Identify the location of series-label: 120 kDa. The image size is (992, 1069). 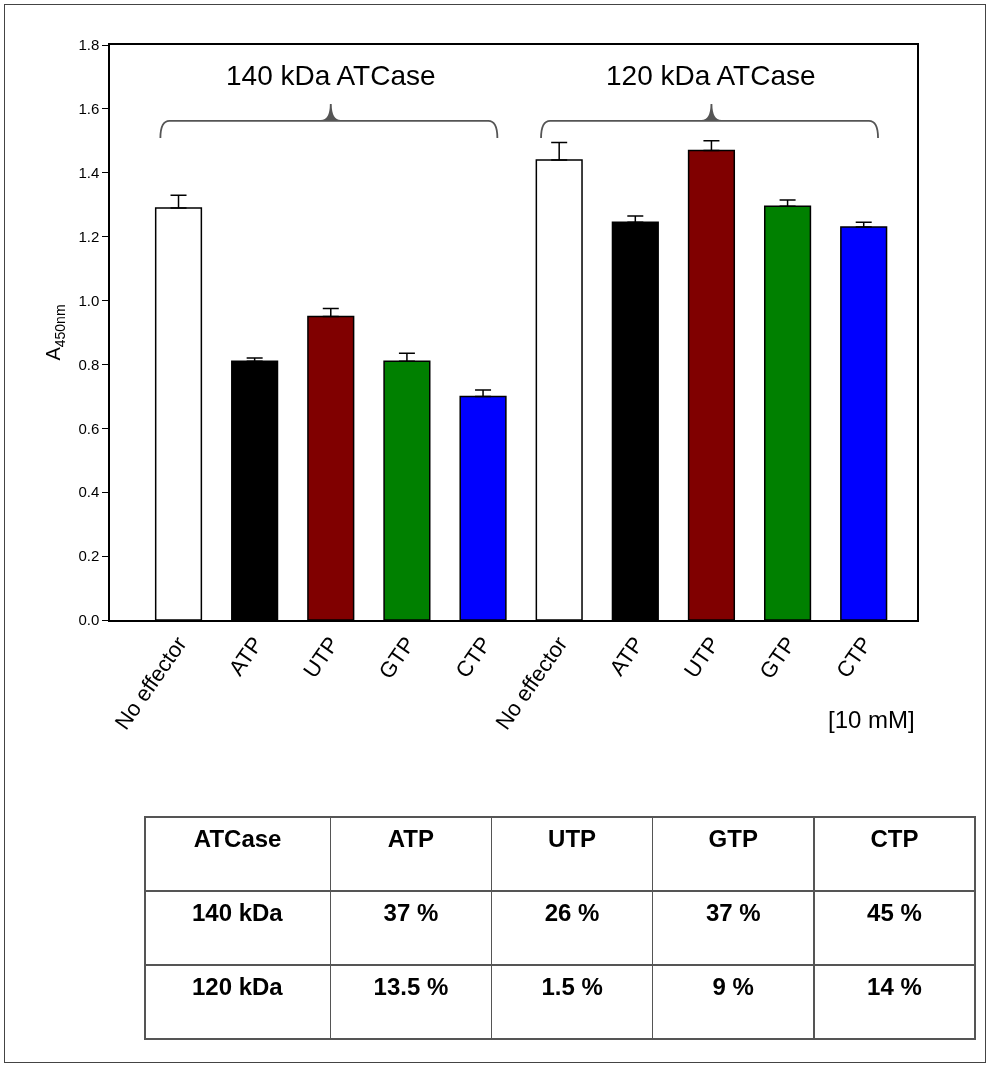
(237, 986).